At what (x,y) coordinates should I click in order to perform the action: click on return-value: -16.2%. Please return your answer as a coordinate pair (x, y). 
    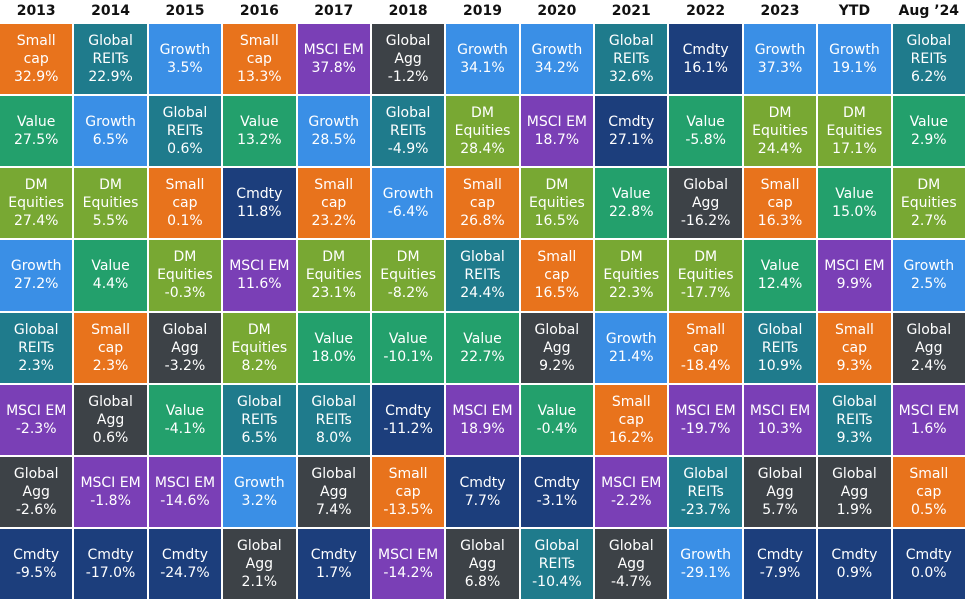
    Looking at the image, I should click on (705, 221).